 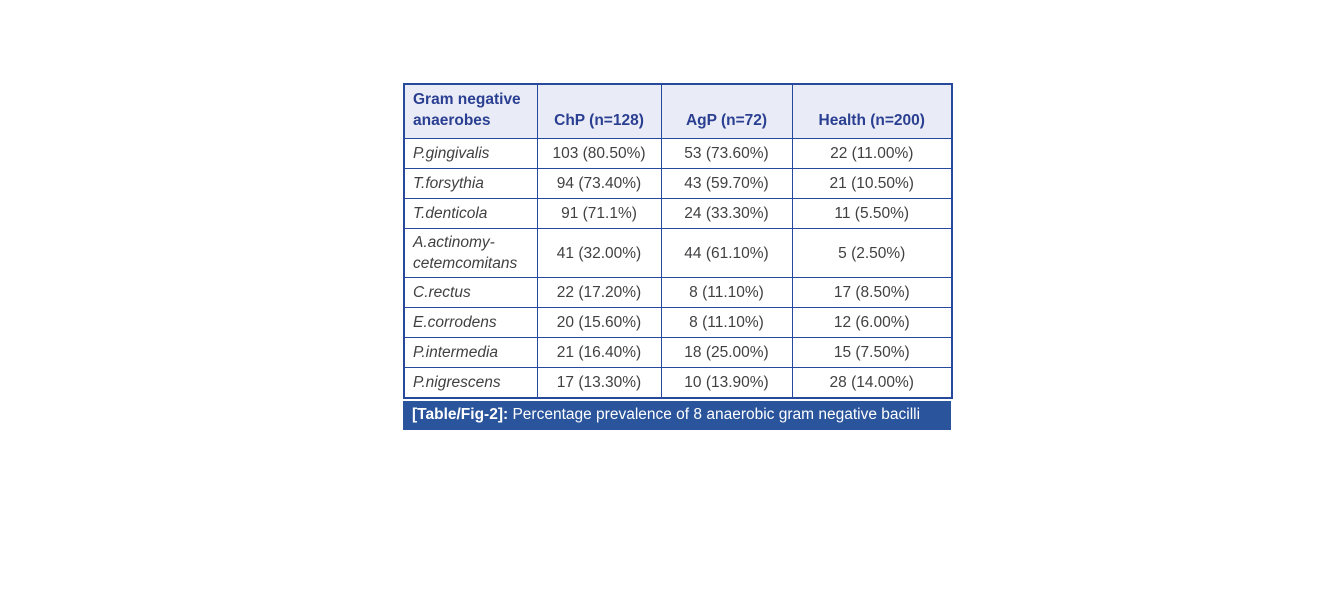 What do you see at coordinates (872, 322) in the screenshot?
I see `value-cell: 12 (6.00%)` at bounding box center [872, 322].